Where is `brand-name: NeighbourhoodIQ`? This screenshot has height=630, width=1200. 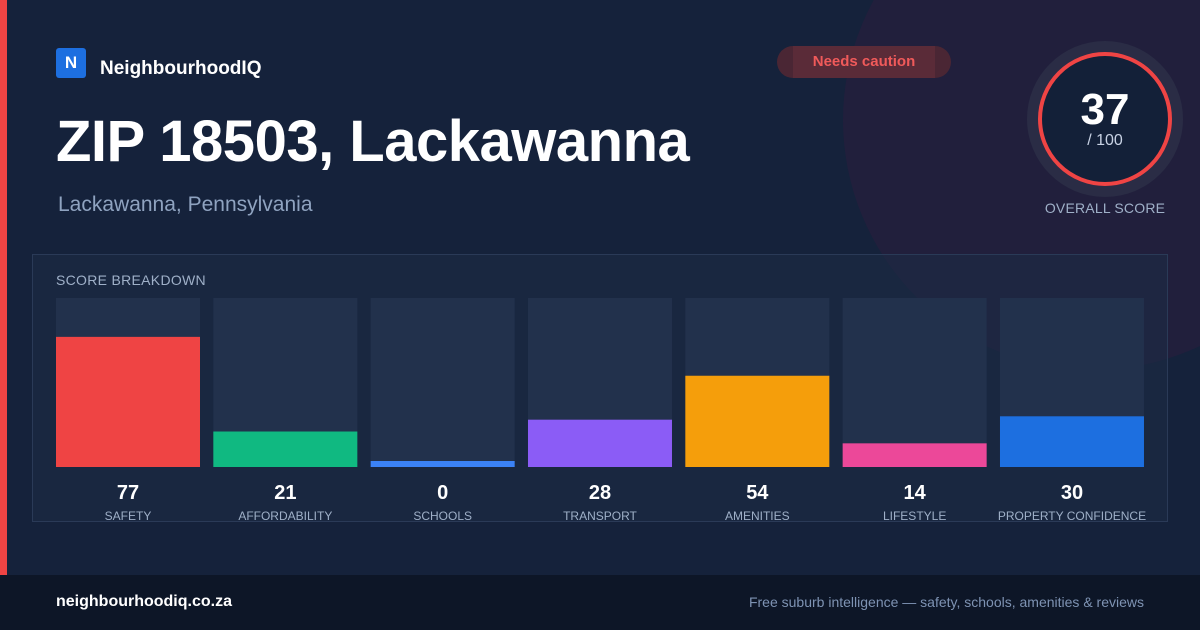
brand-name: NeighbourhoodIQ is located at coordinates (181, 68).